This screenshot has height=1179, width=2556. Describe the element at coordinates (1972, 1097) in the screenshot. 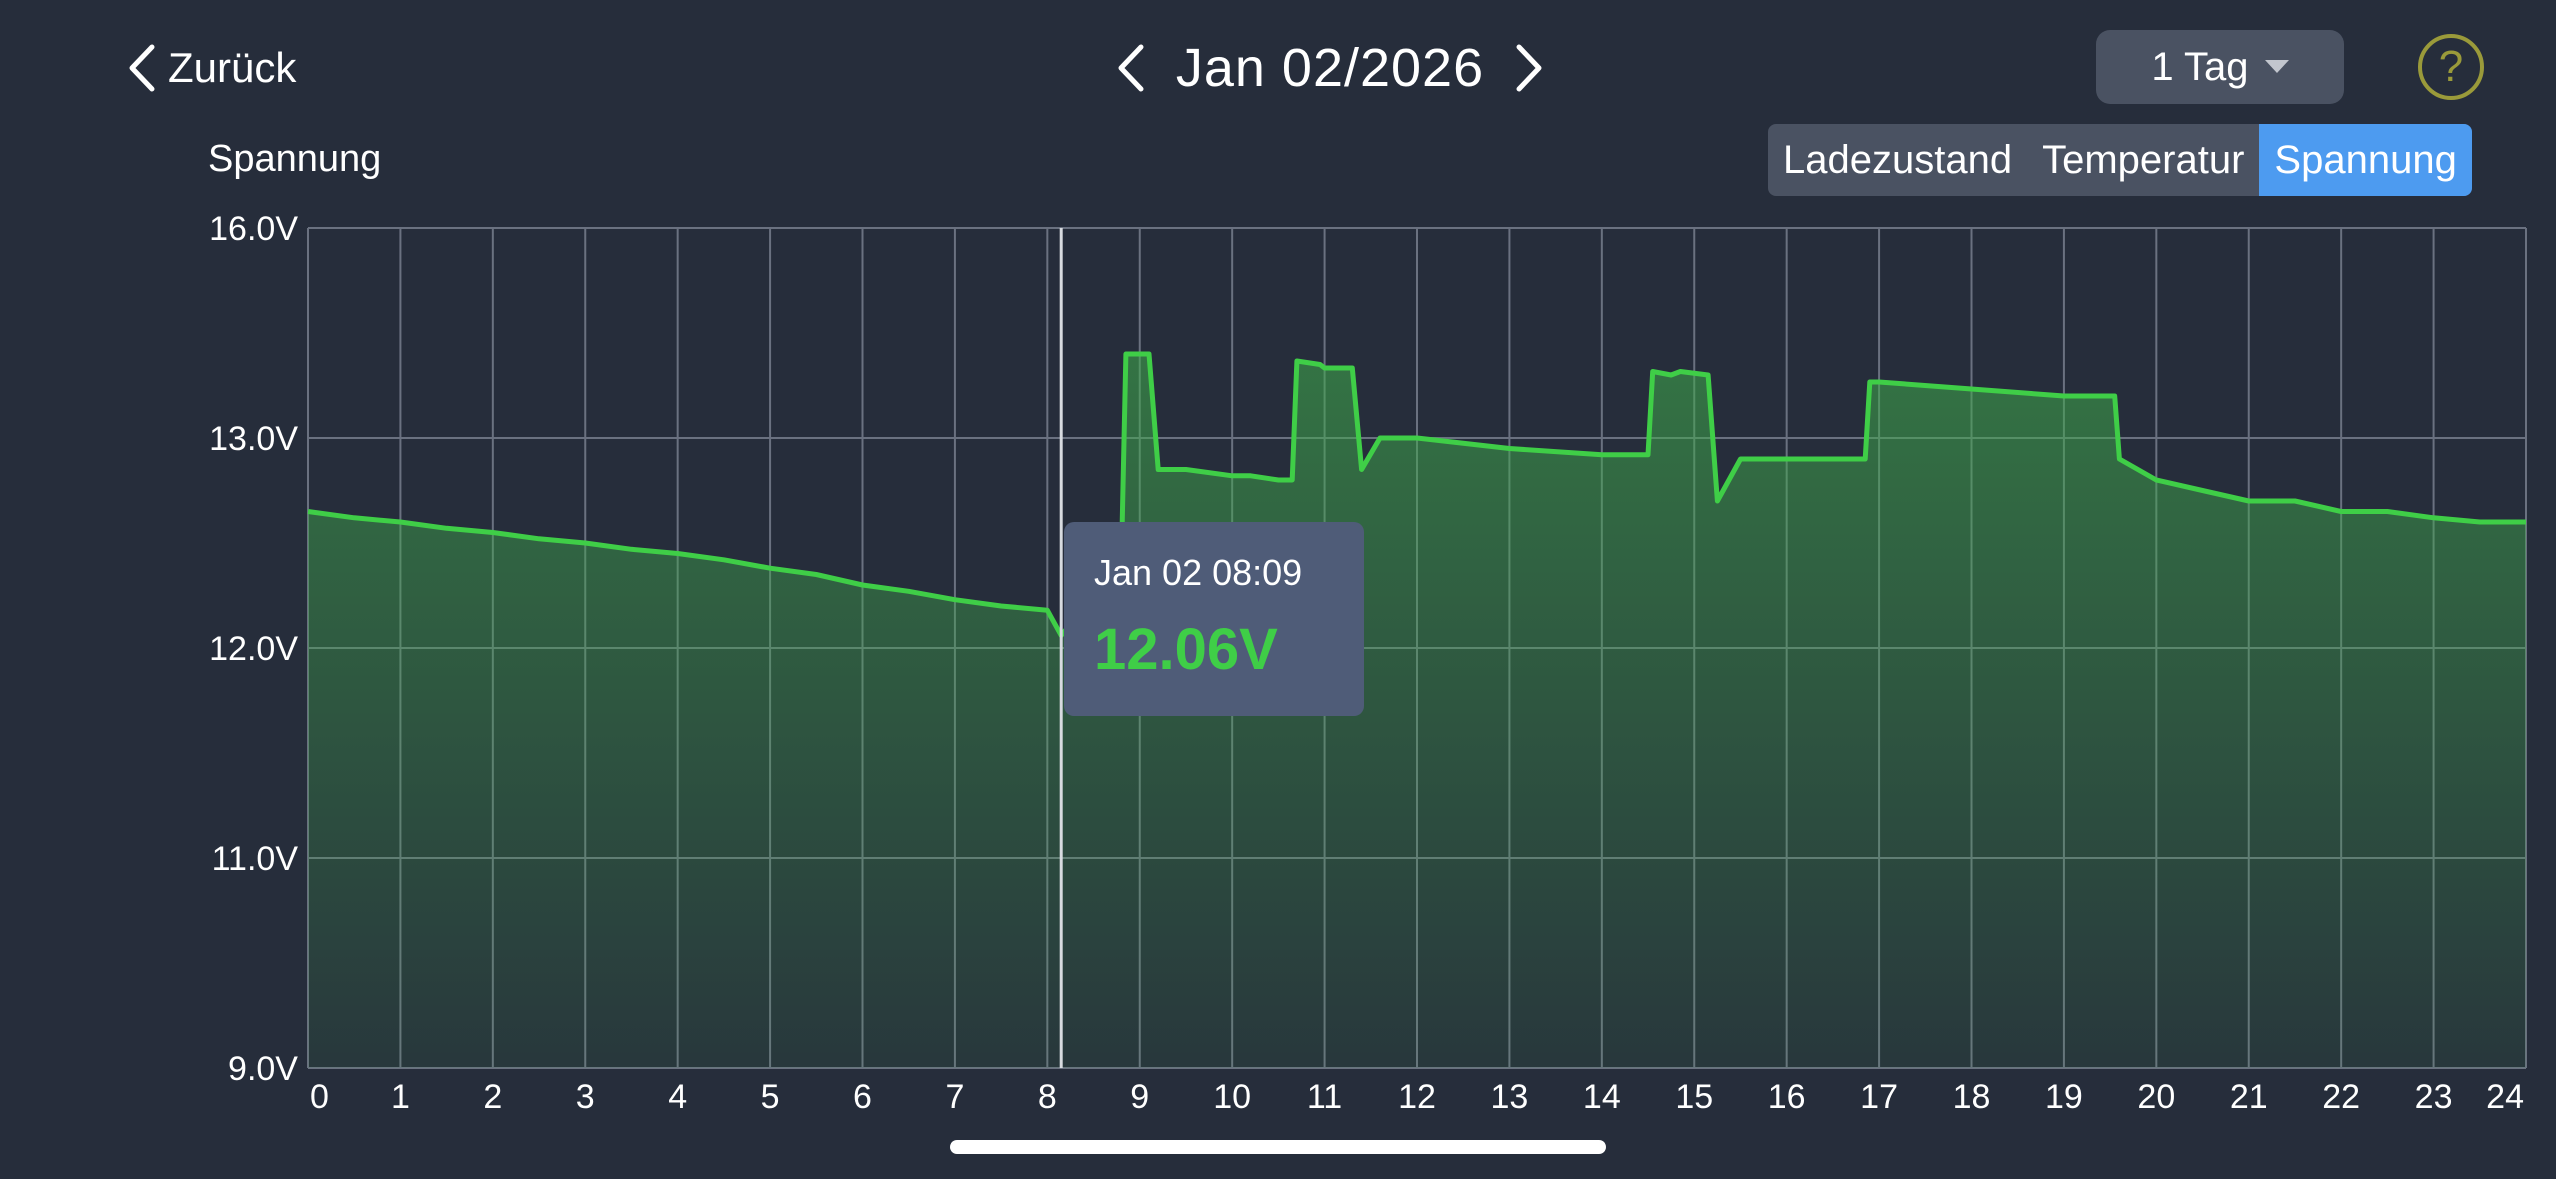

I see `x-tick-label: 18` at that location.